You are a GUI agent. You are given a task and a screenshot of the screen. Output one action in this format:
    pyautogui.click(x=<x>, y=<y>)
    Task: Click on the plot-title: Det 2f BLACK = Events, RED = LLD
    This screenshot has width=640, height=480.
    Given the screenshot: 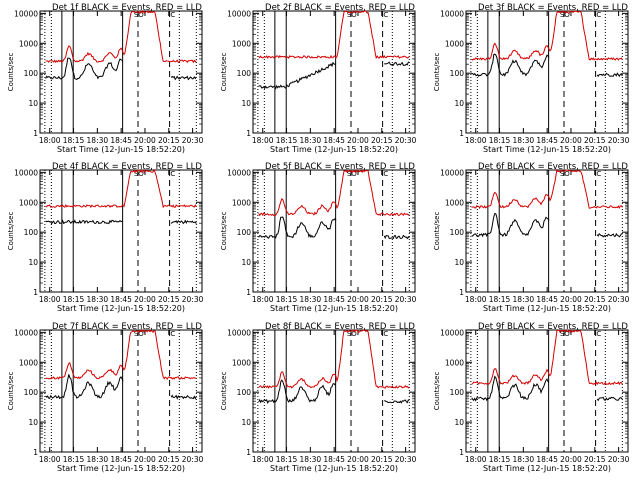 What is the action you would take?
    pyautogui.click(x=340, y=8)
    